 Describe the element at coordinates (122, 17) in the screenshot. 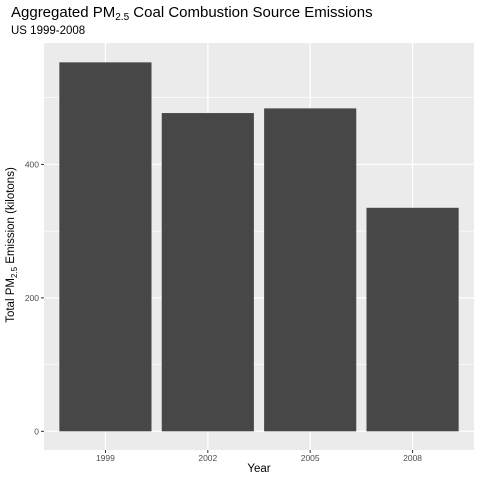

I see `chart-title-subscript: 2.5` at that location.